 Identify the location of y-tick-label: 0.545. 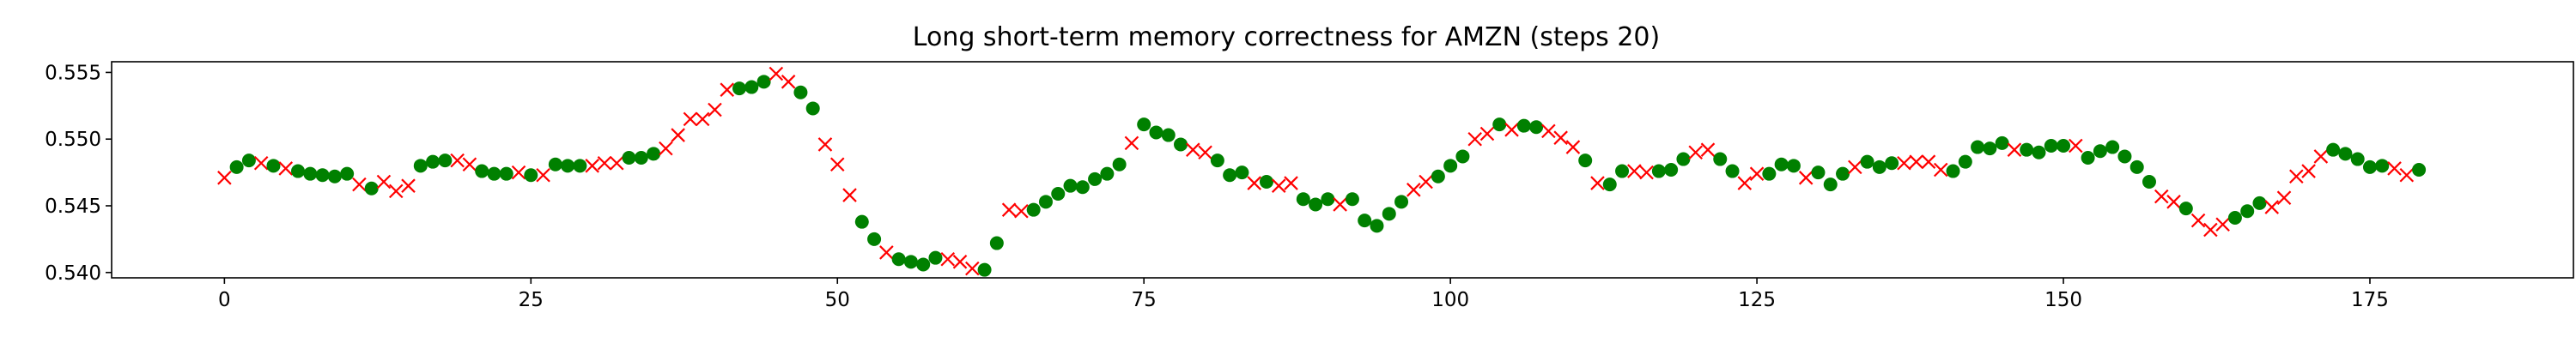
(73, 207).